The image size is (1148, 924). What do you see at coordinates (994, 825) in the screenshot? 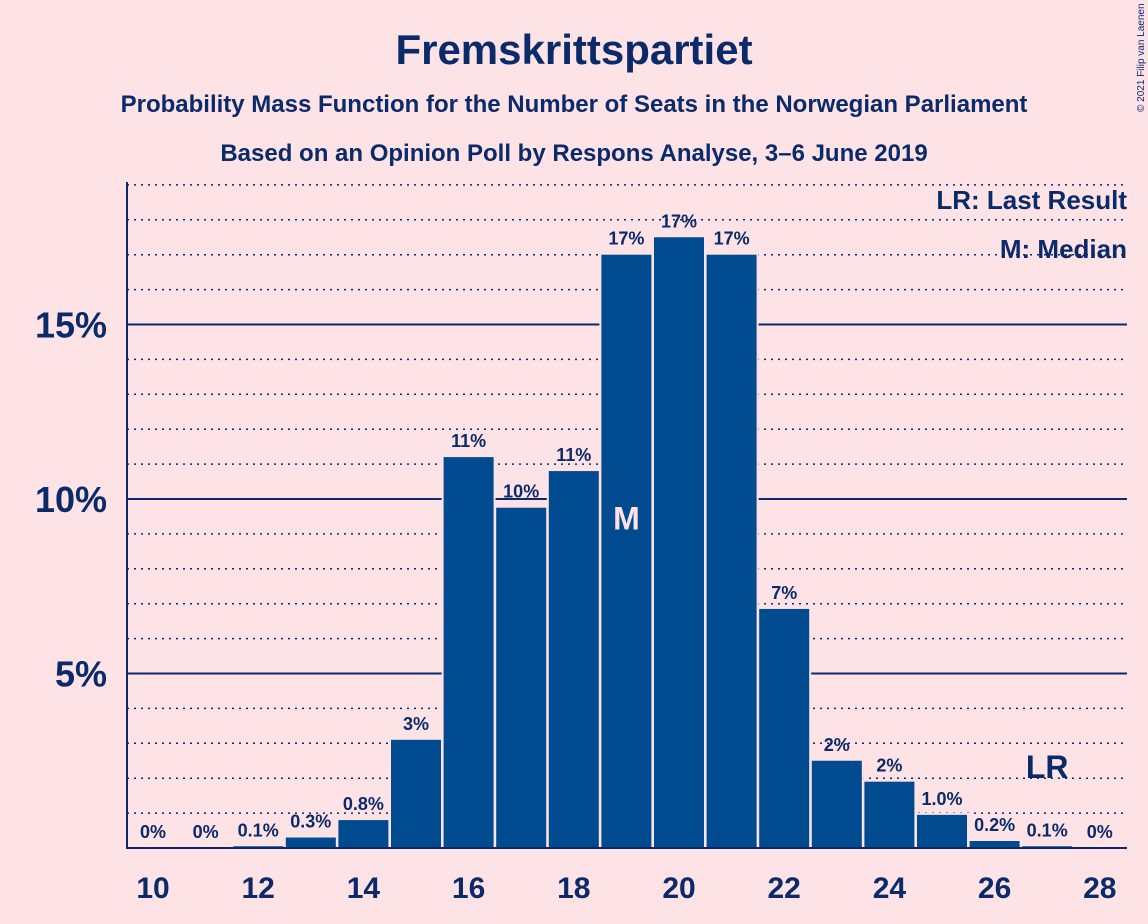
I see `bar-label: 0.2%` at bounding box center [994, 825].